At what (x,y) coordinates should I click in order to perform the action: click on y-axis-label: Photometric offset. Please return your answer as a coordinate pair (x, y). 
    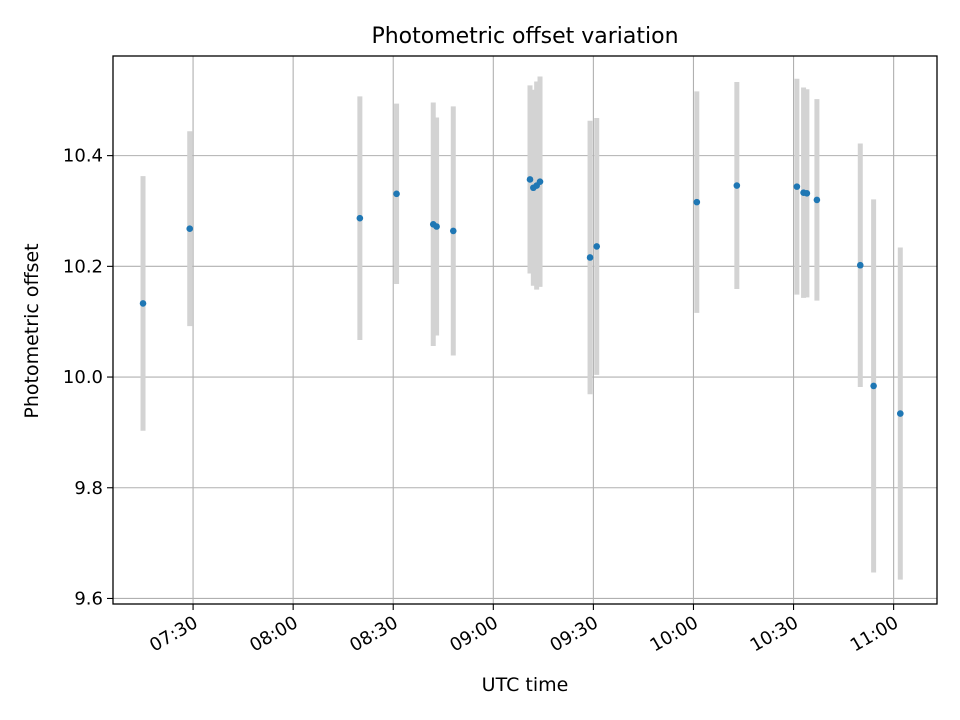
    Looking at the image, I should click on (32, 330).